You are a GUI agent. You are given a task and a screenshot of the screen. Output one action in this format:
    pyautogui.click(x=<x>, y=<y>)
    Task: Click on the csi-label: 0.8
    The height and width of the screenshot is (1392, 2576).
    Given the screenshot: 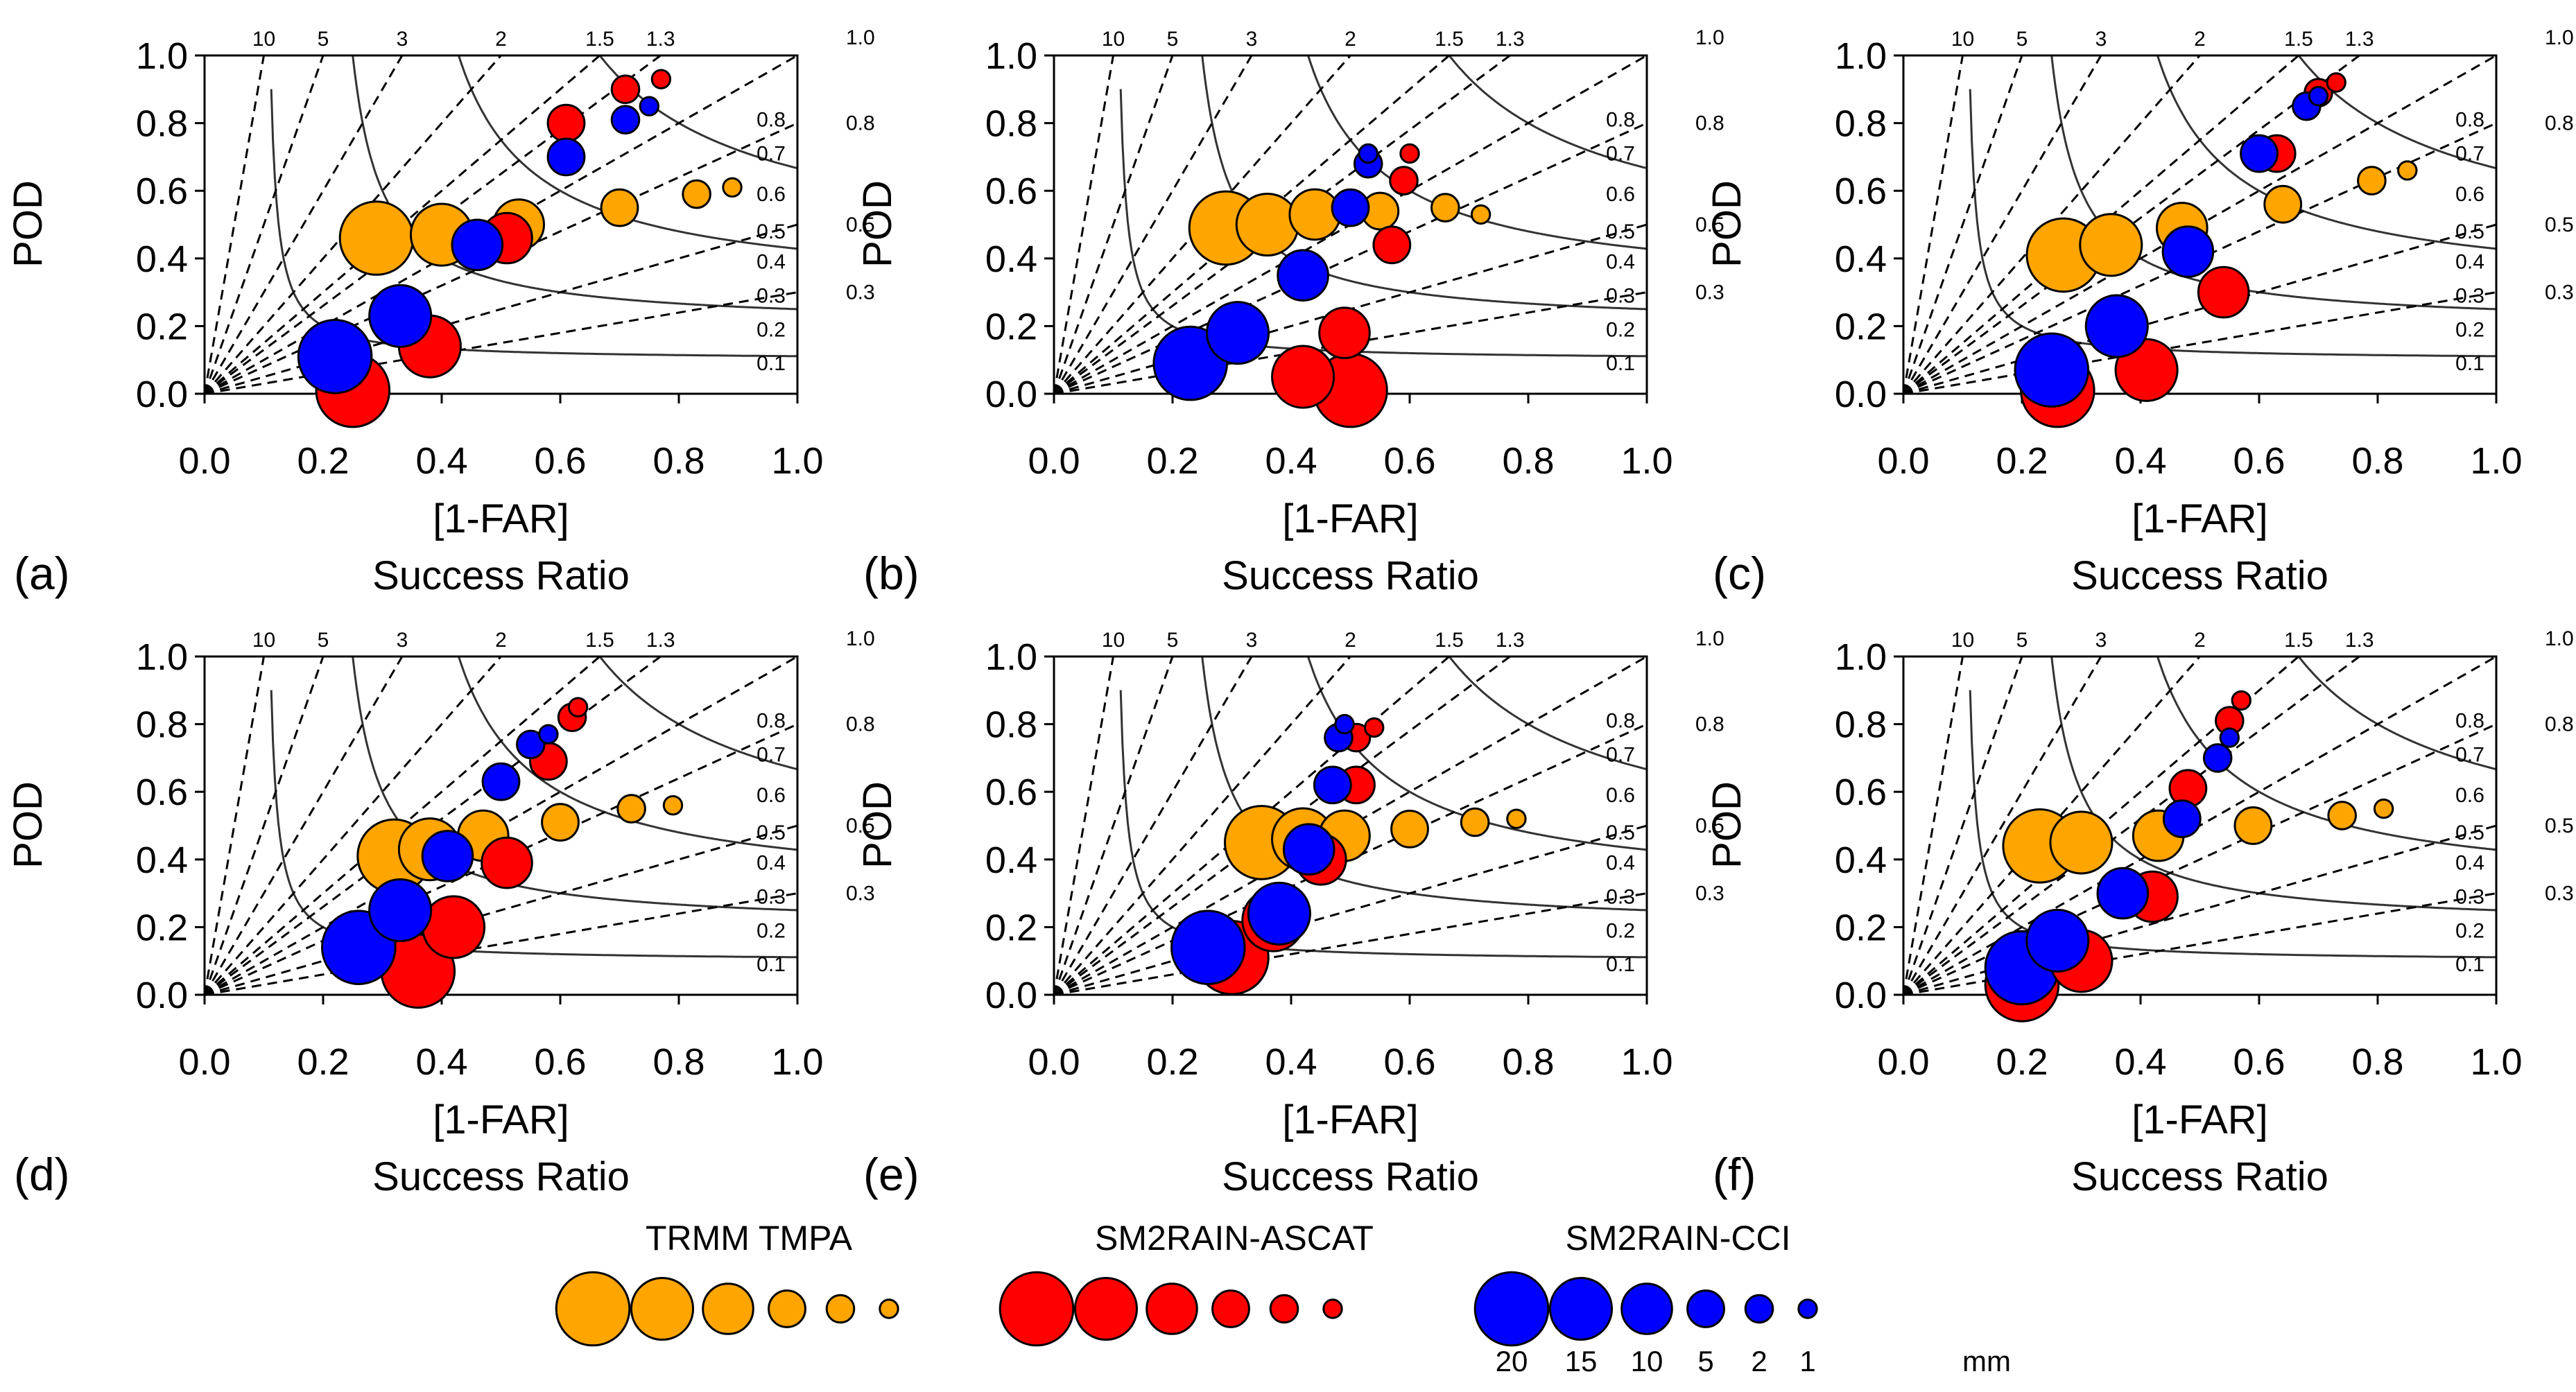 What is the action you would take?
    pyautogui.click(x=2469, y=722)
    